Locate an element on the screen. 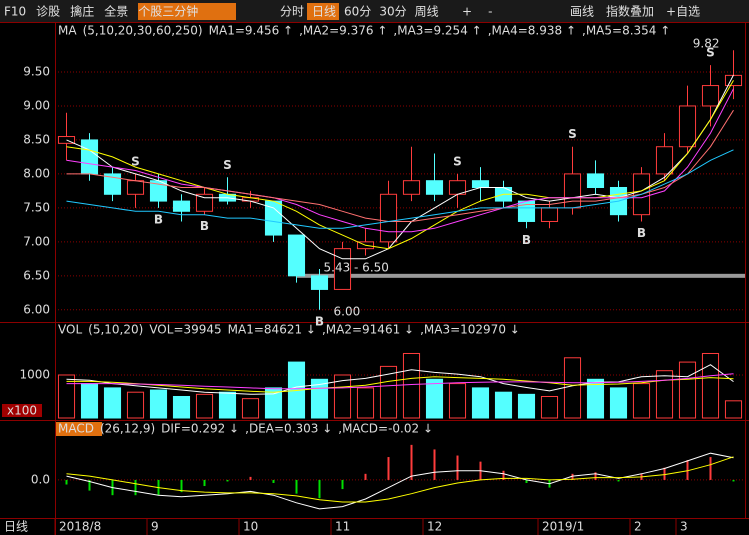  y-tick-label: 7.00 is located at coordinates (36, 241).